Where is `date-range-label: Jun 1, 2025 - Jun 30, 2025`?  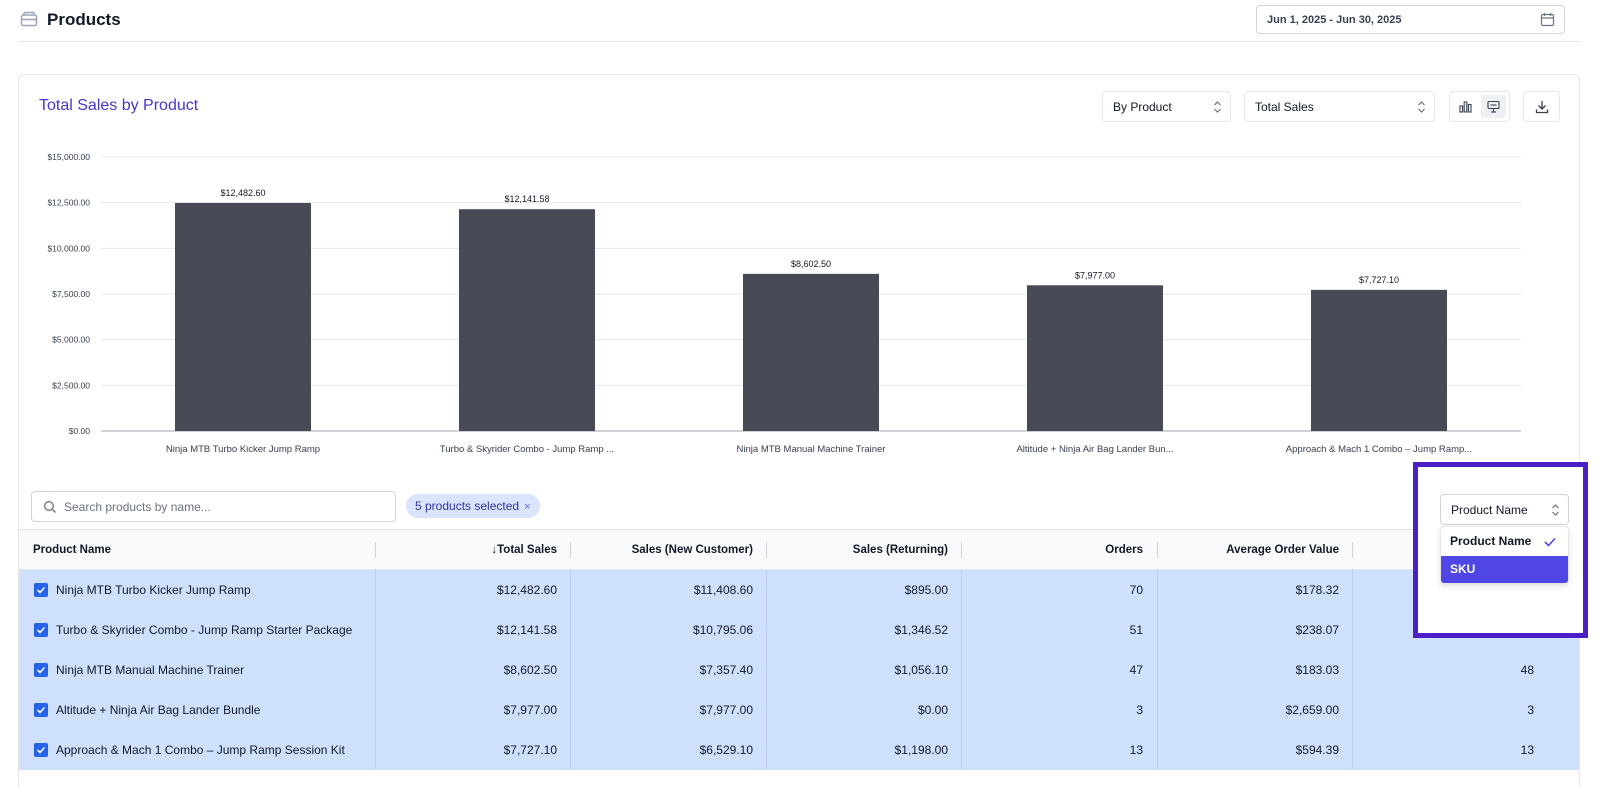
date-range-label: Jun 1, 2025 - Jun 30, 2025 is located at coordinates (1334, 20).